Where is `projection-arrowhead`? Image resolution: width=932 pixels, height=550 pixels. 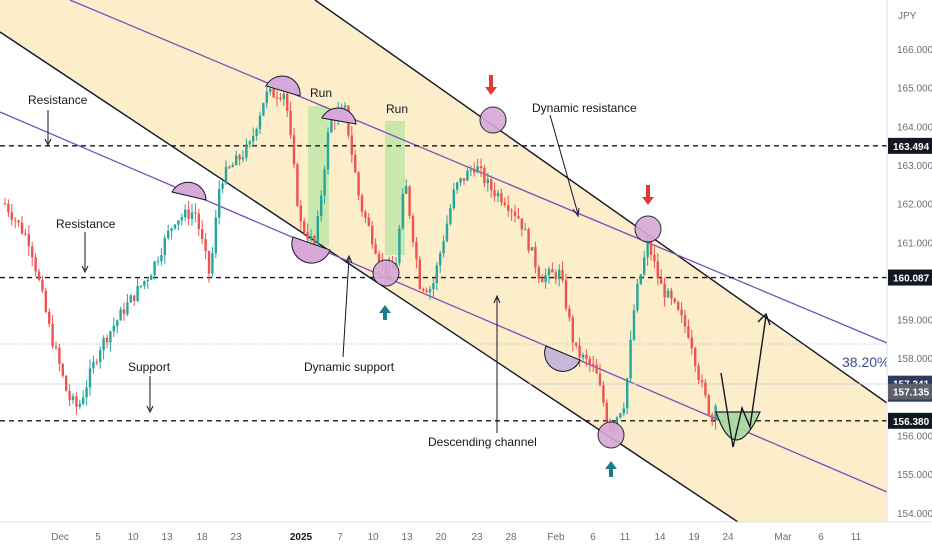 projection-arrowhead is located at coordinates (764, 319).